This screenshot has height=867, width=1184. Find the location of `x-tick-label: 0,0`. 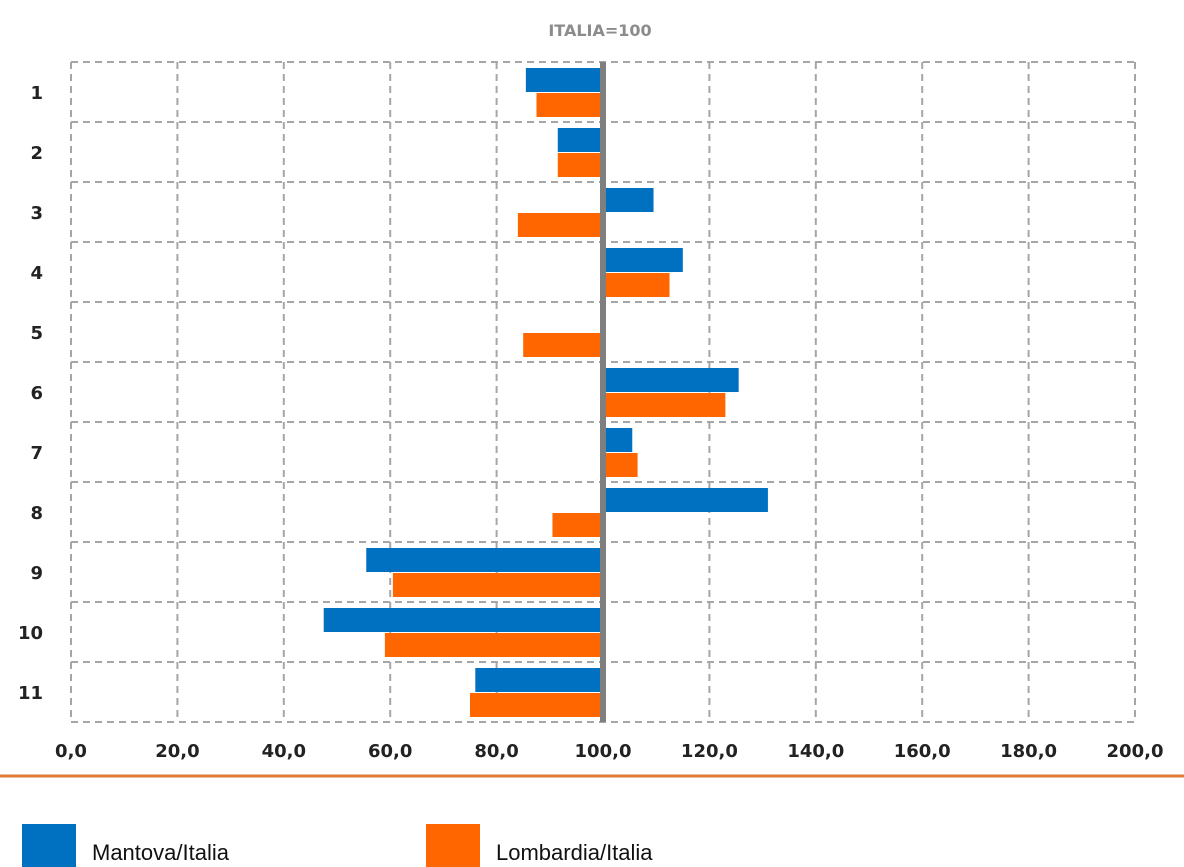

x-tick-label: 0,0 is located at coordinates (71, 751).